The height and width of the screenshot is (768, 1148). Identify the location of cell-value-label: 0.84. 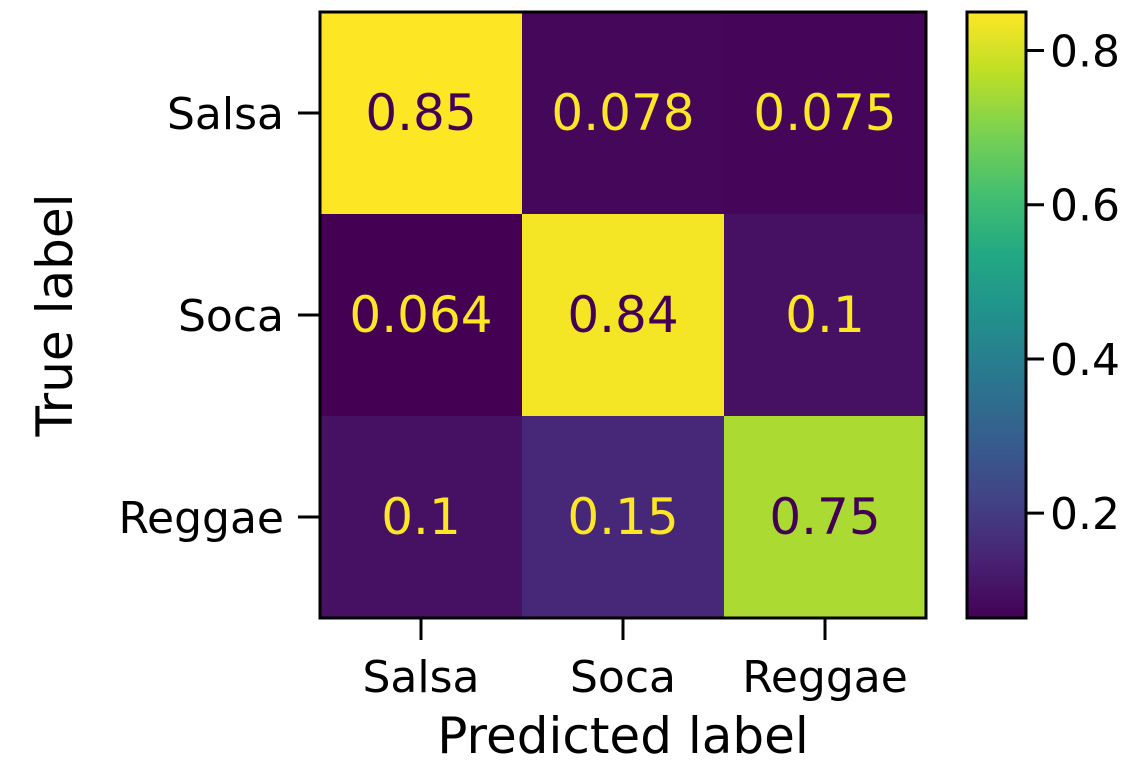
(622, 315).